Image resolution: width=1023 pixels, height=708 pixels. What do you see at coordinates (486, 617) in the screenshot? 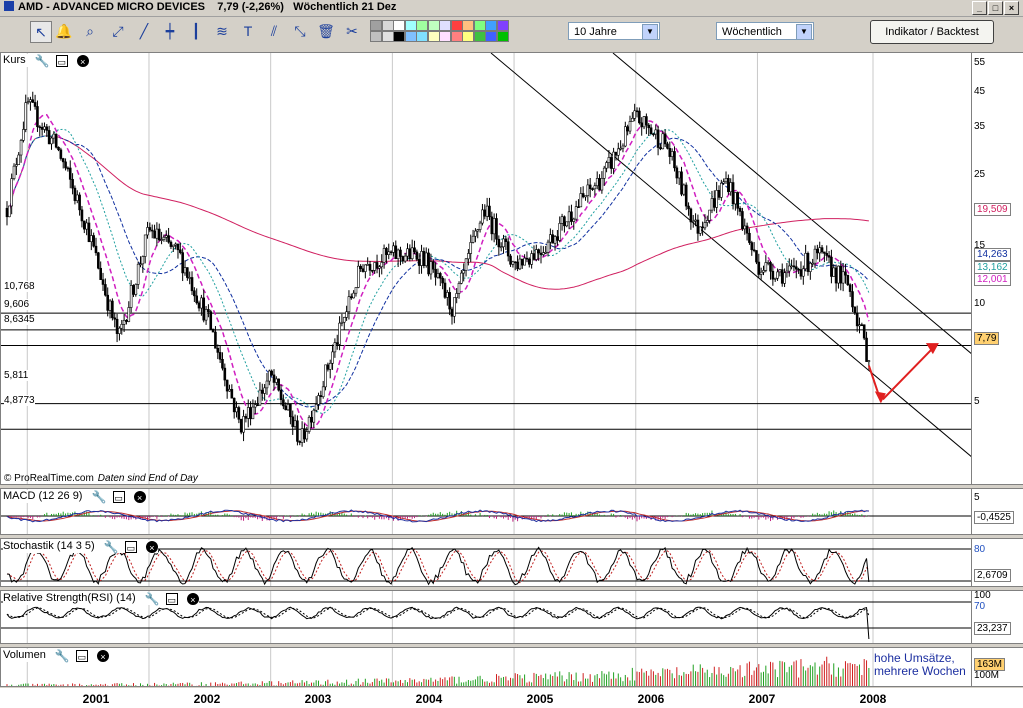
I see `rsi-panel: Relative Strength(RSI) (14) 🔧 ▭ ×` at bounding box center [486, 617].